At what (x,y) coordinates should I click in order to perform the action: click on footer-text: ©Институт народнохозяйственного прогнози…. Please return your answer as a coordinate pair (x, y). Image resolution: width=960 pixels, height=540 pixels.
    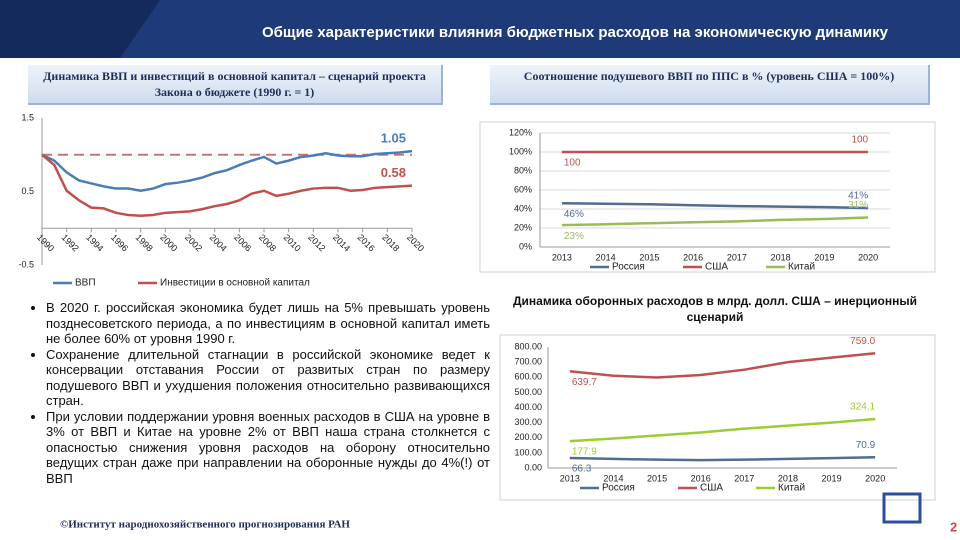
    Looking at the image, I should click on (205, 525).